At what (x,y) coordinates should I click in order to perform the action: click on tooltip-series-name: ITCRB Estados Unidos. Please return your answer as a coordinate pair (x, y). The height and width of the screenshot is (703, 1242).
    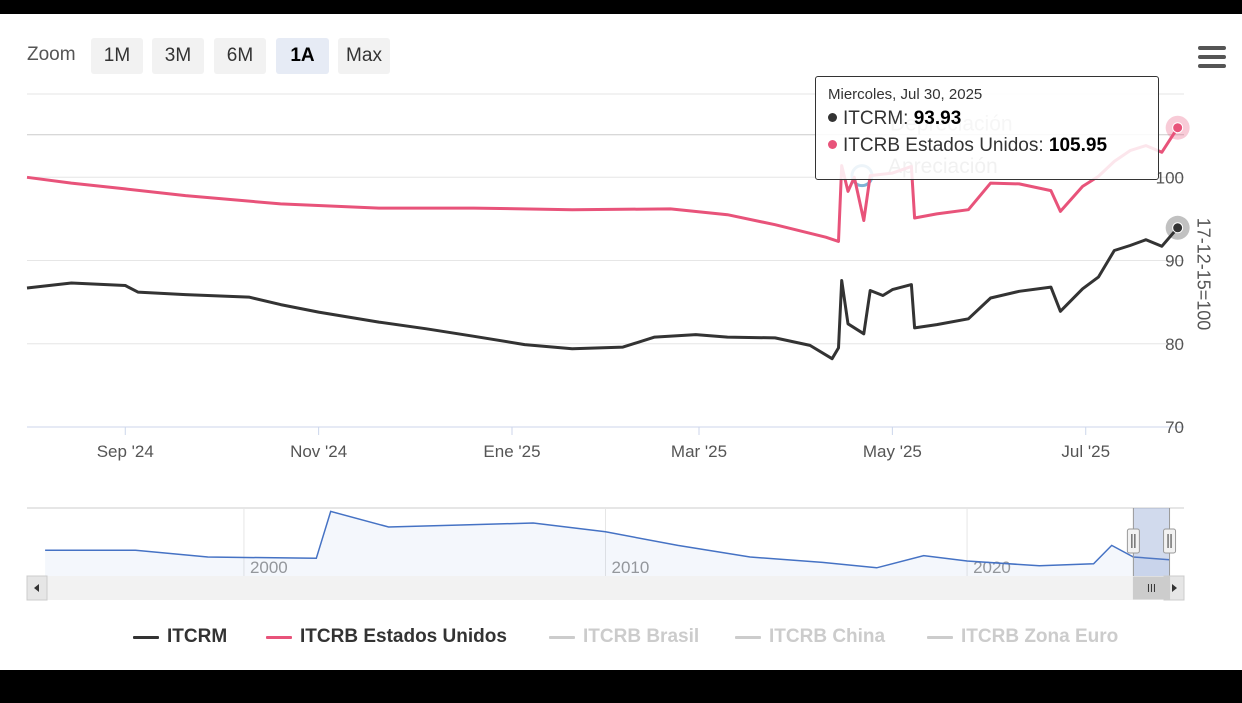
    Looking at the image, I should click on (941, 145).